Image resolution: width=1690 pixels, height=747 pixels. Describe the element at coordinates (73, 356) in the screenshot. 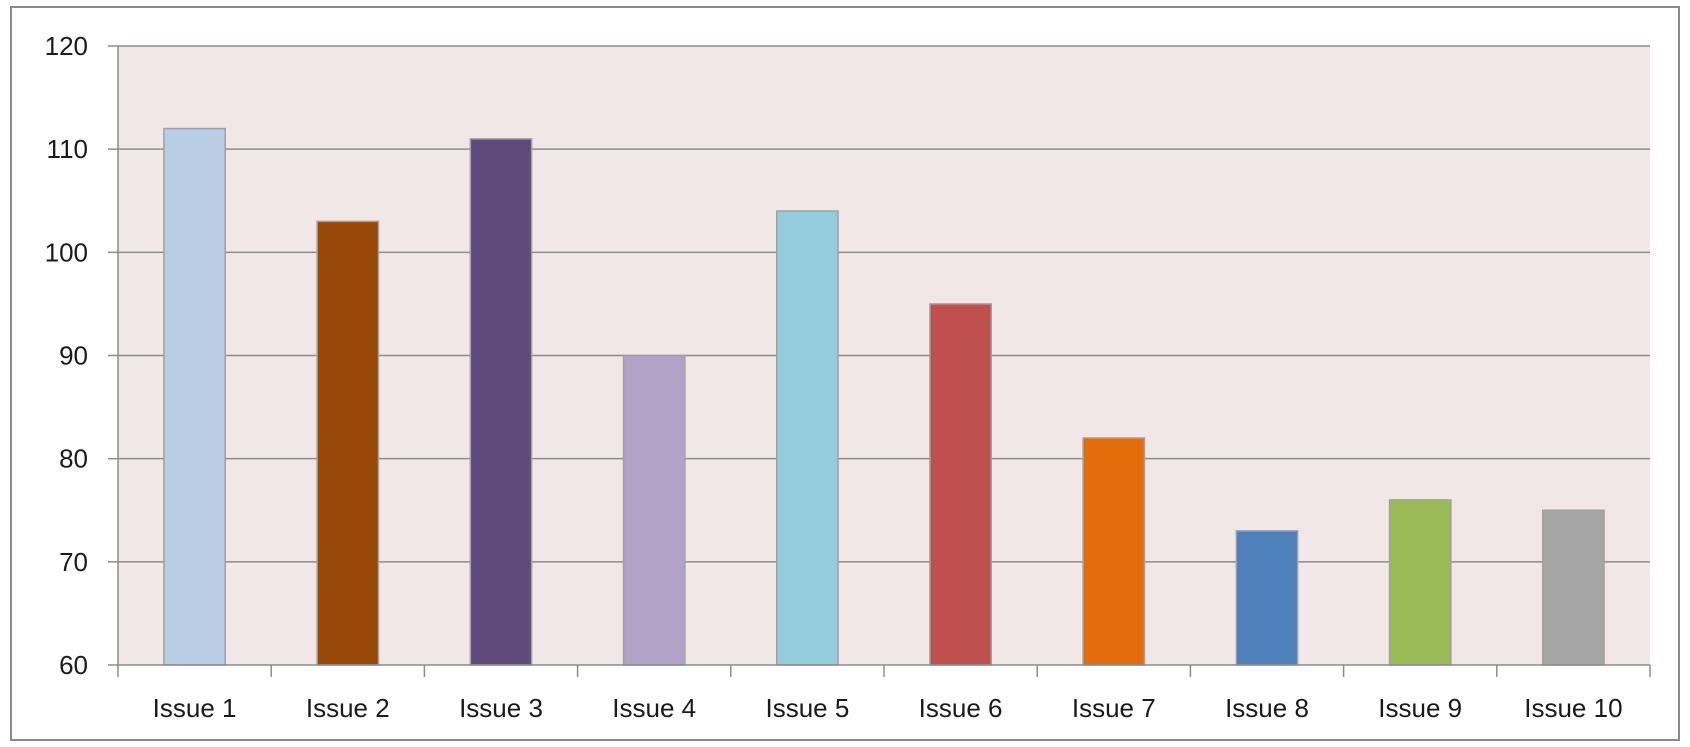

I see `y-tick-label: 90` at that location.